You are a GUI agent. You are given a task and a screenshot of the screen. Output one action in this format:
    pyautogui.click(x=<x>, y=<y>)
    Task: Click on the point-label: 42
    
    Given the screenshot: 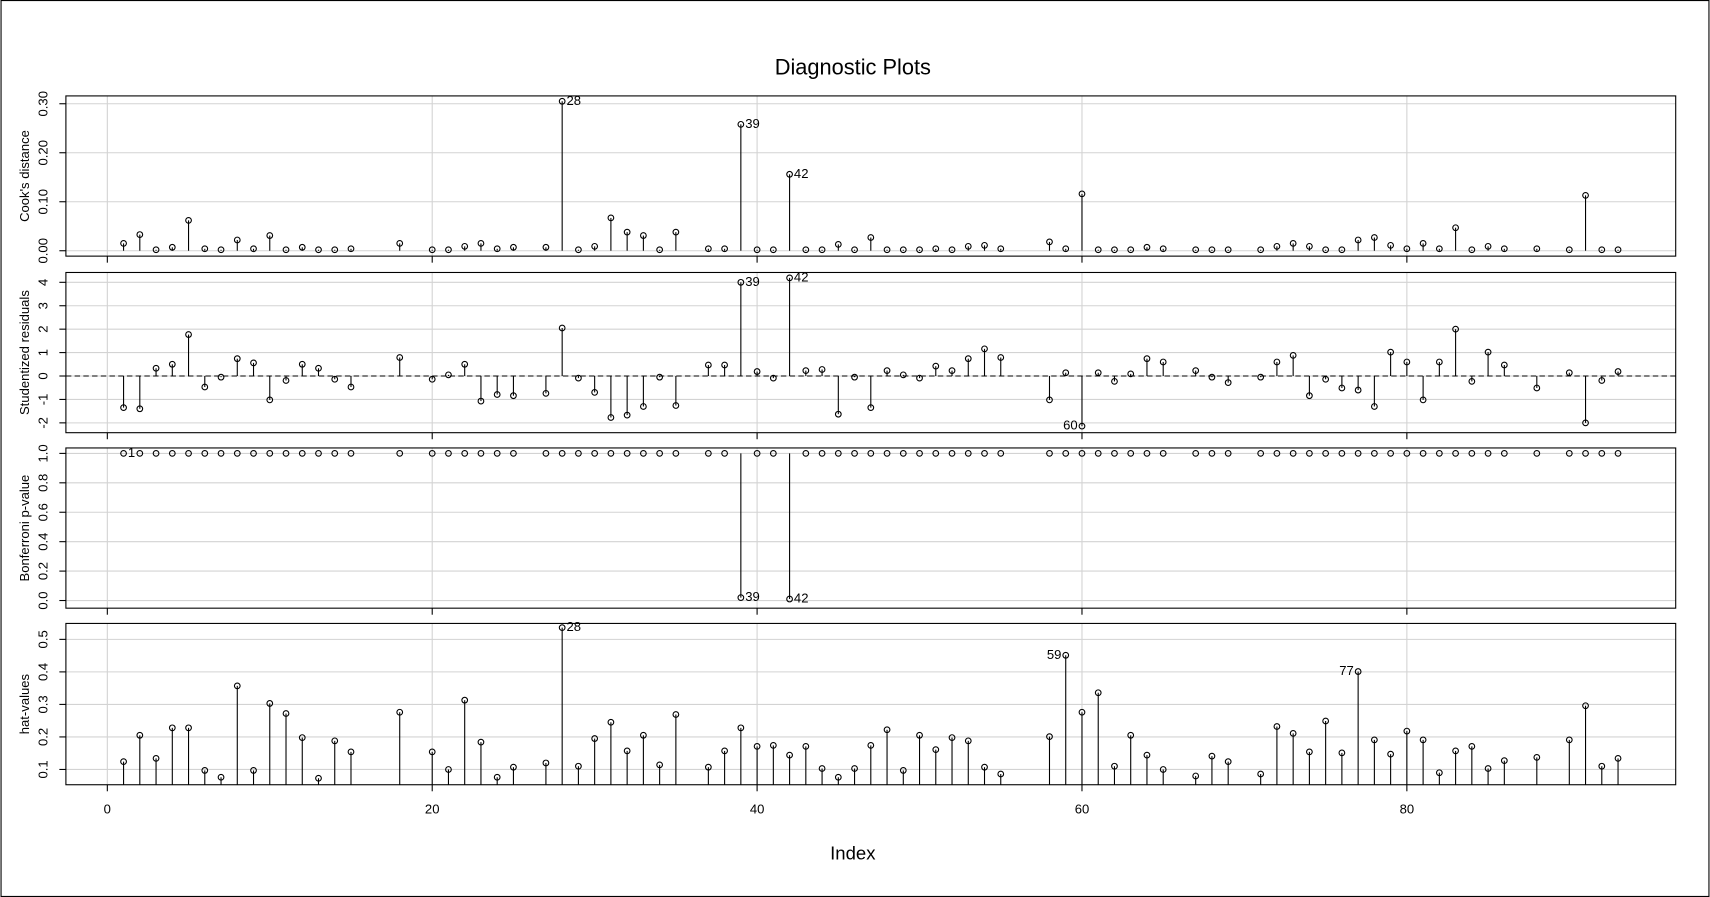 What is the action you would take?
    pyautogui.click(x=801, y=598)
    